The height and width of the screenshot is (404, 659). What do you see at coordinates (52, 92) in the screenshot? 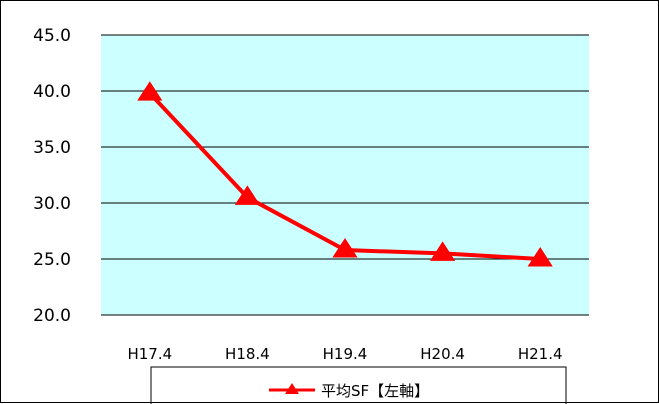
I see `y-tick-label: 40.0` at bounding box center [52, 92].